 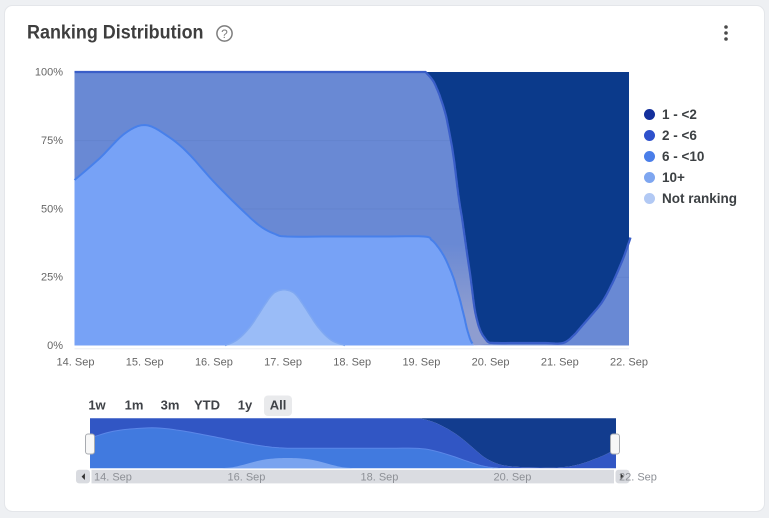 What do you see at coordinates (55, 346) in the screenshot?
I see `svg-text: 0%` at bounding box center [55, 346].